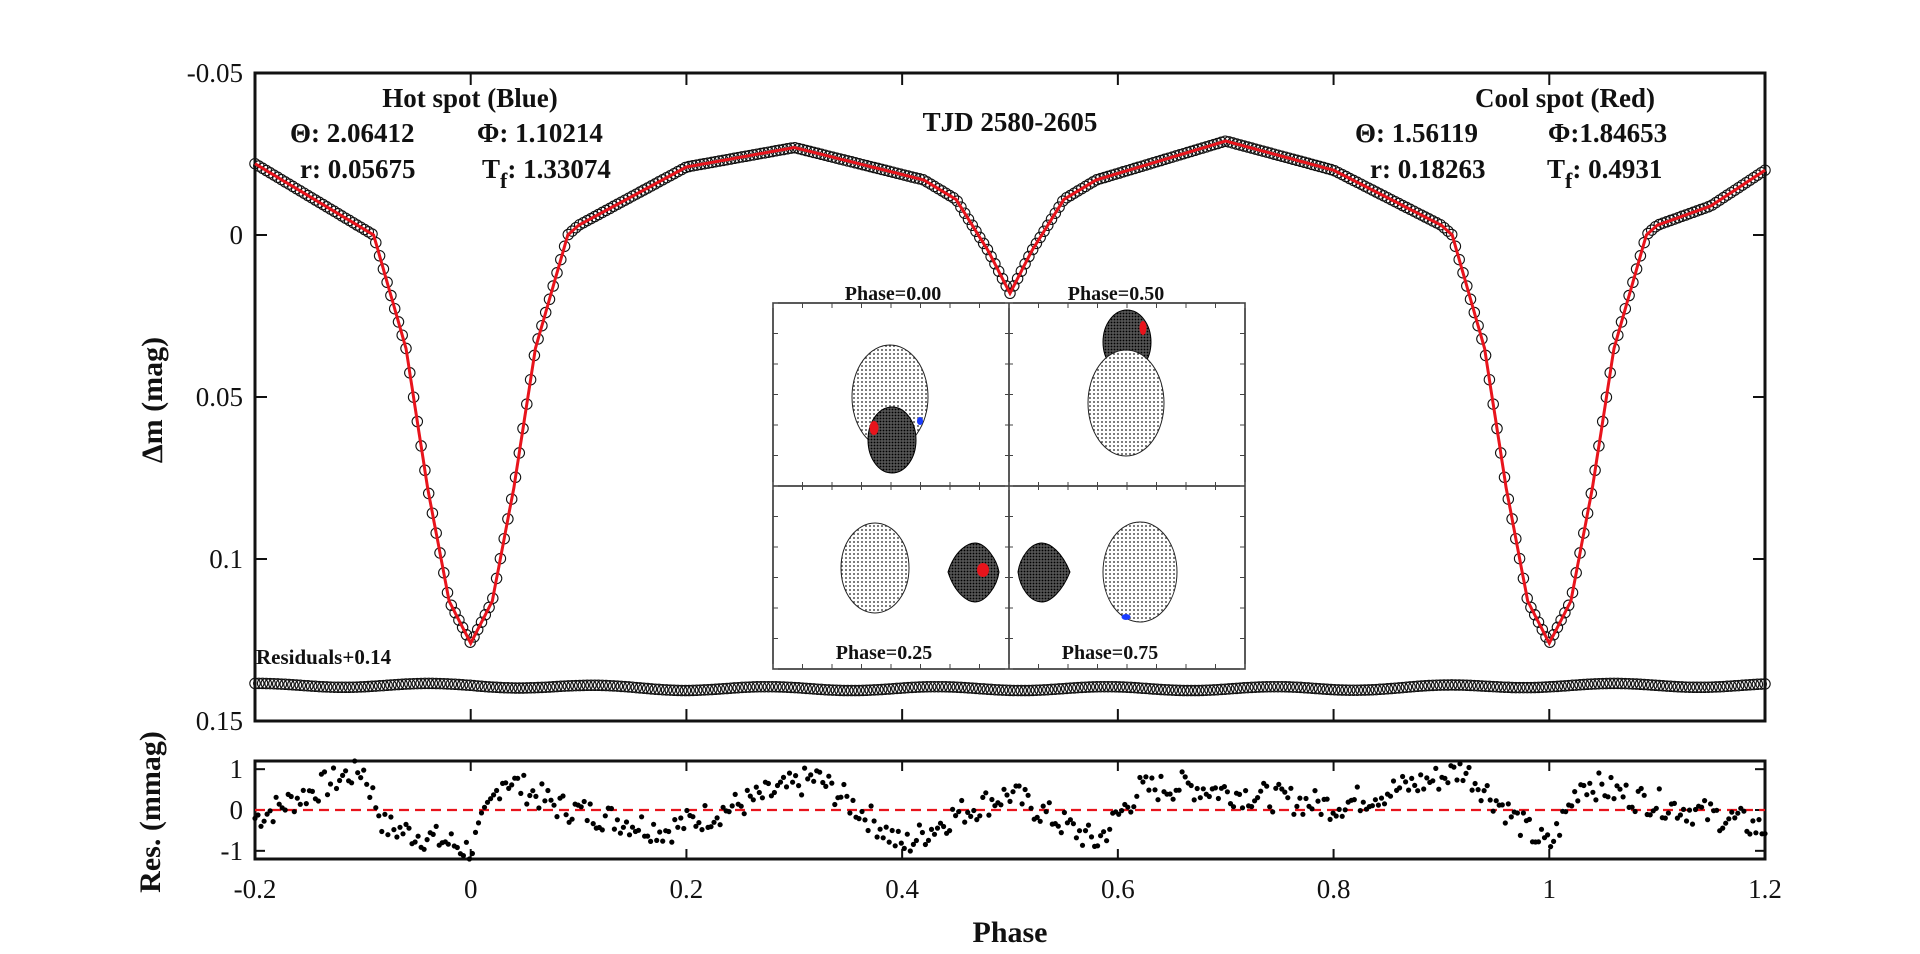 This screenshot has height=954, width=1920. What do you see at coordinates (1010, 932) in the screenshot?
I see `x-axis-label: Phase` at bounding box center [1010, 932].